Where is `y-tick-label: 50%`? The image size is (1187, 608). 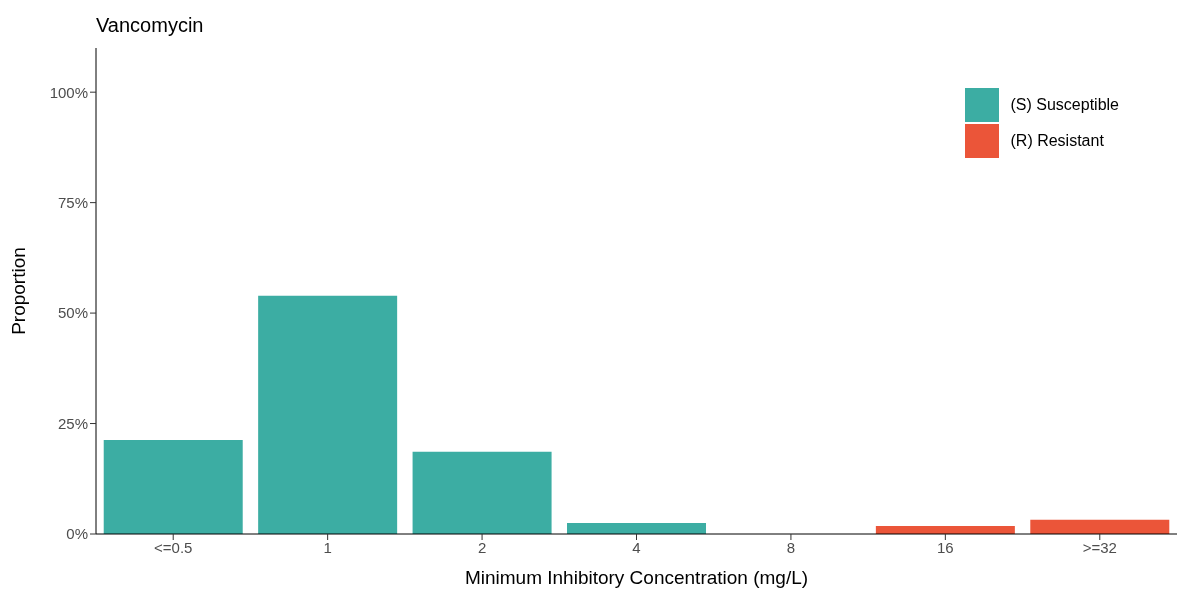 y-tick-label: 50% is located at coordinates (72, 313).